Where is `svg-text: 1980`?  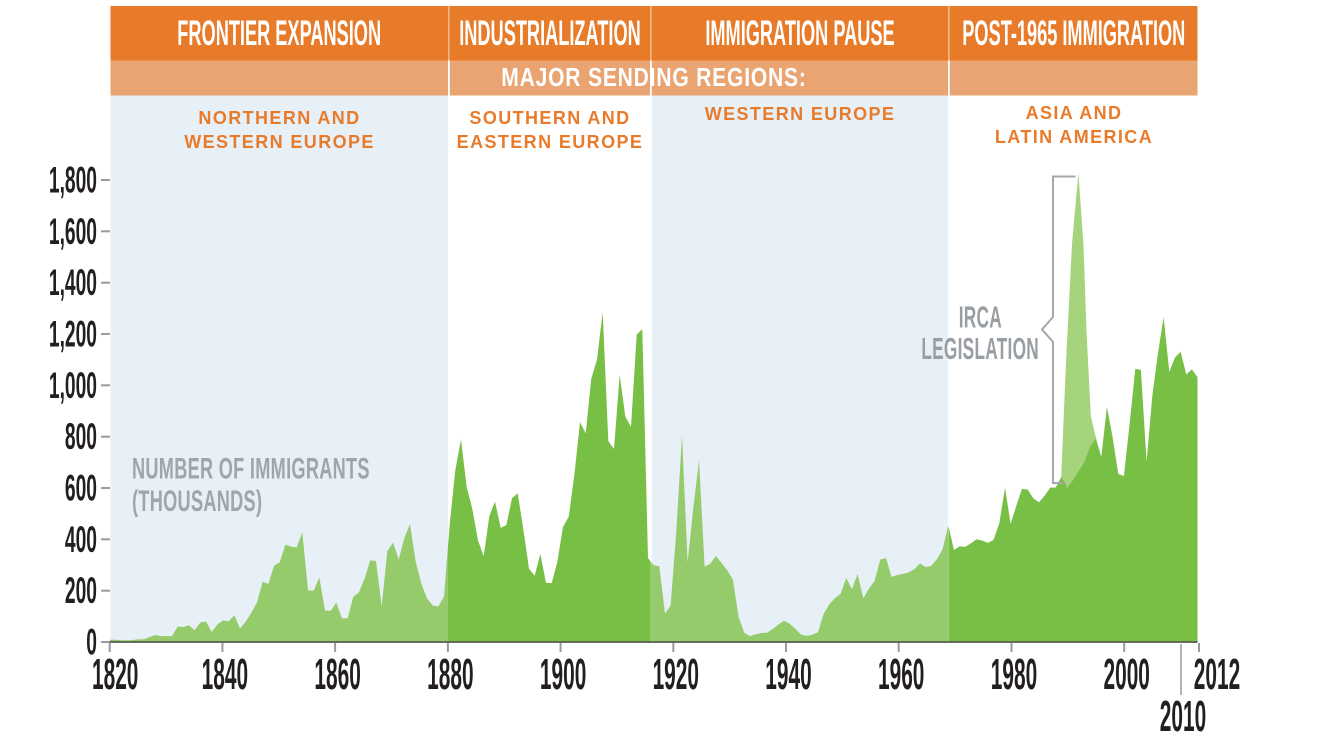
svg-text: 1980 is located at coordinates (1014, 675).